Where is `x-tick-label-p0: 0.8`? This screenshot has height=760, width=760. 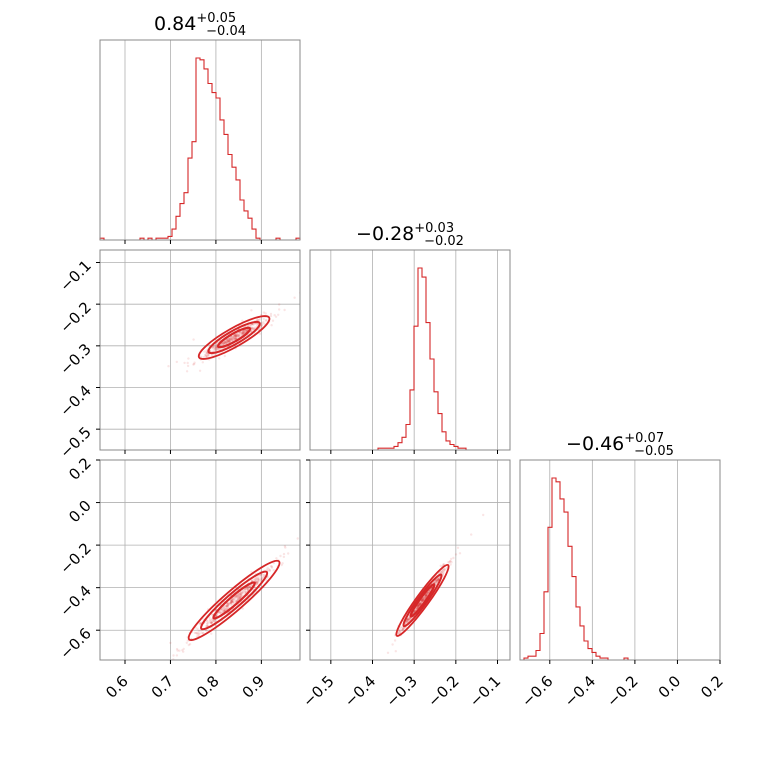 x-tick-label-p0: 0.8 is located at coordinates (208, 687).